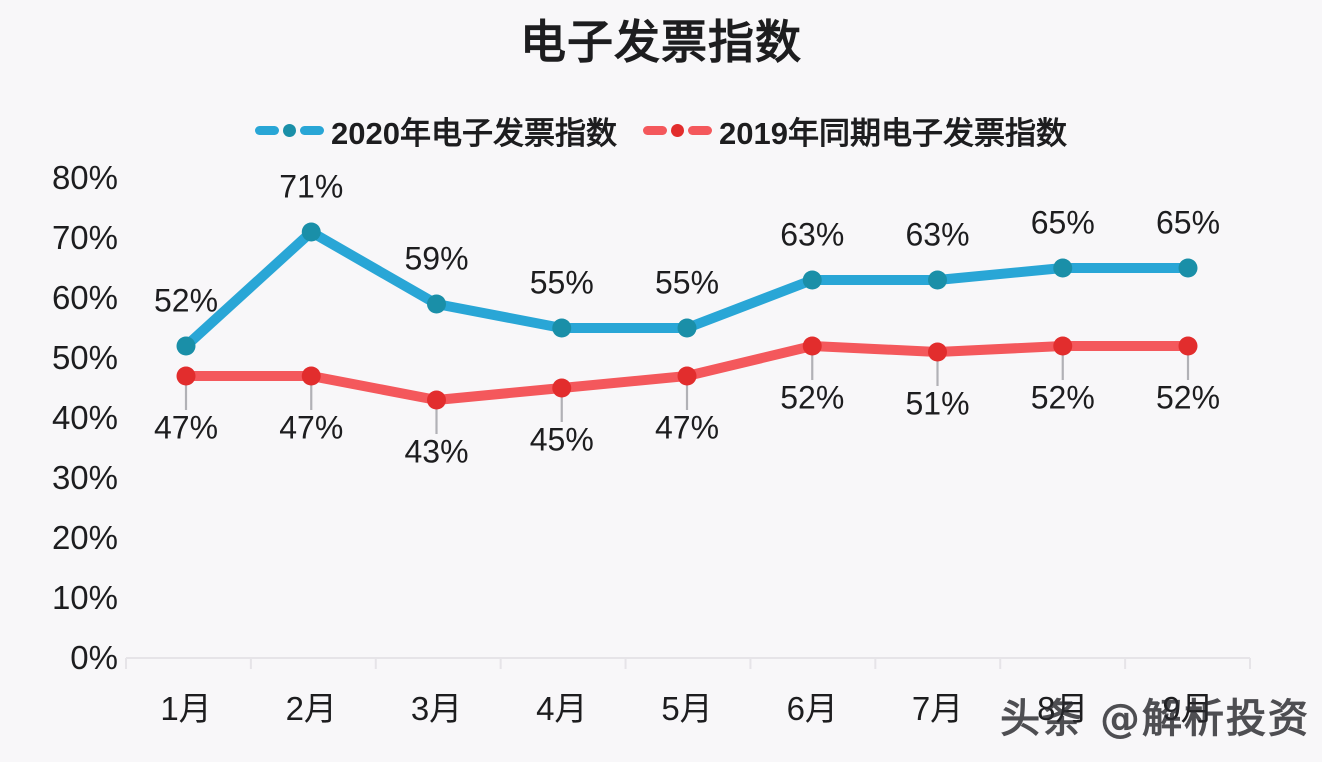 The image size is (1322, 762). I want to click on y-axis-tick: 80%, so click(84, 177).